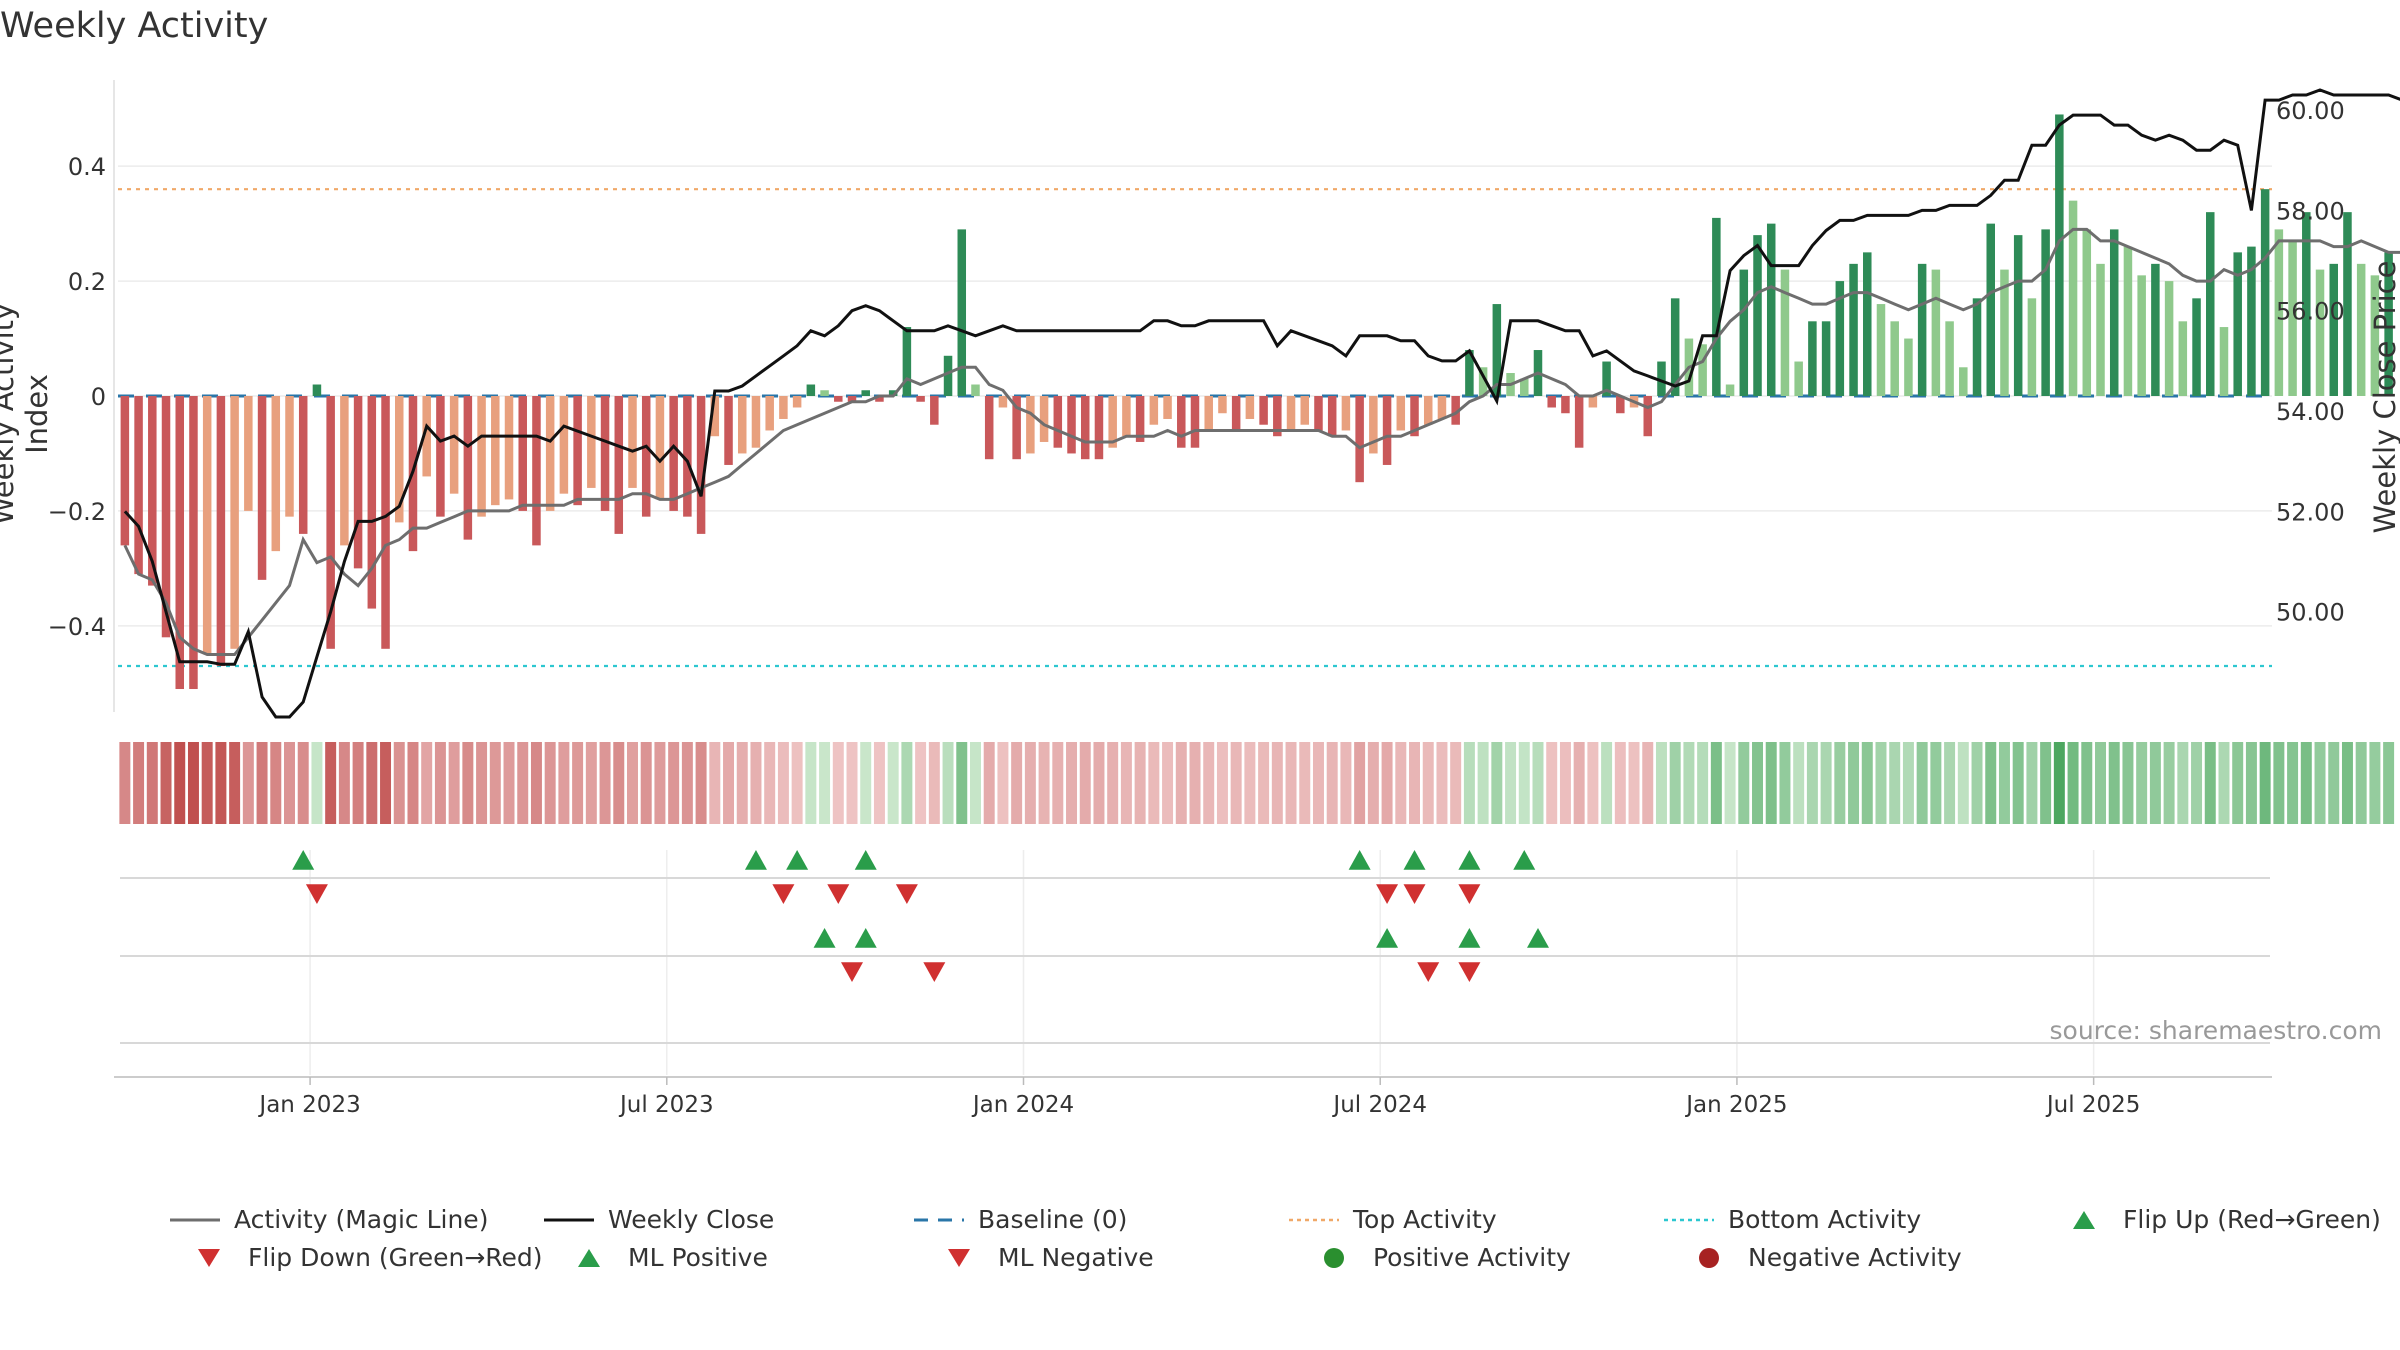  What do you see at coordinates (658, 1219) in the screenshot?
I see `legend-item: Weekly Close` at bounding box center [658, 1219].